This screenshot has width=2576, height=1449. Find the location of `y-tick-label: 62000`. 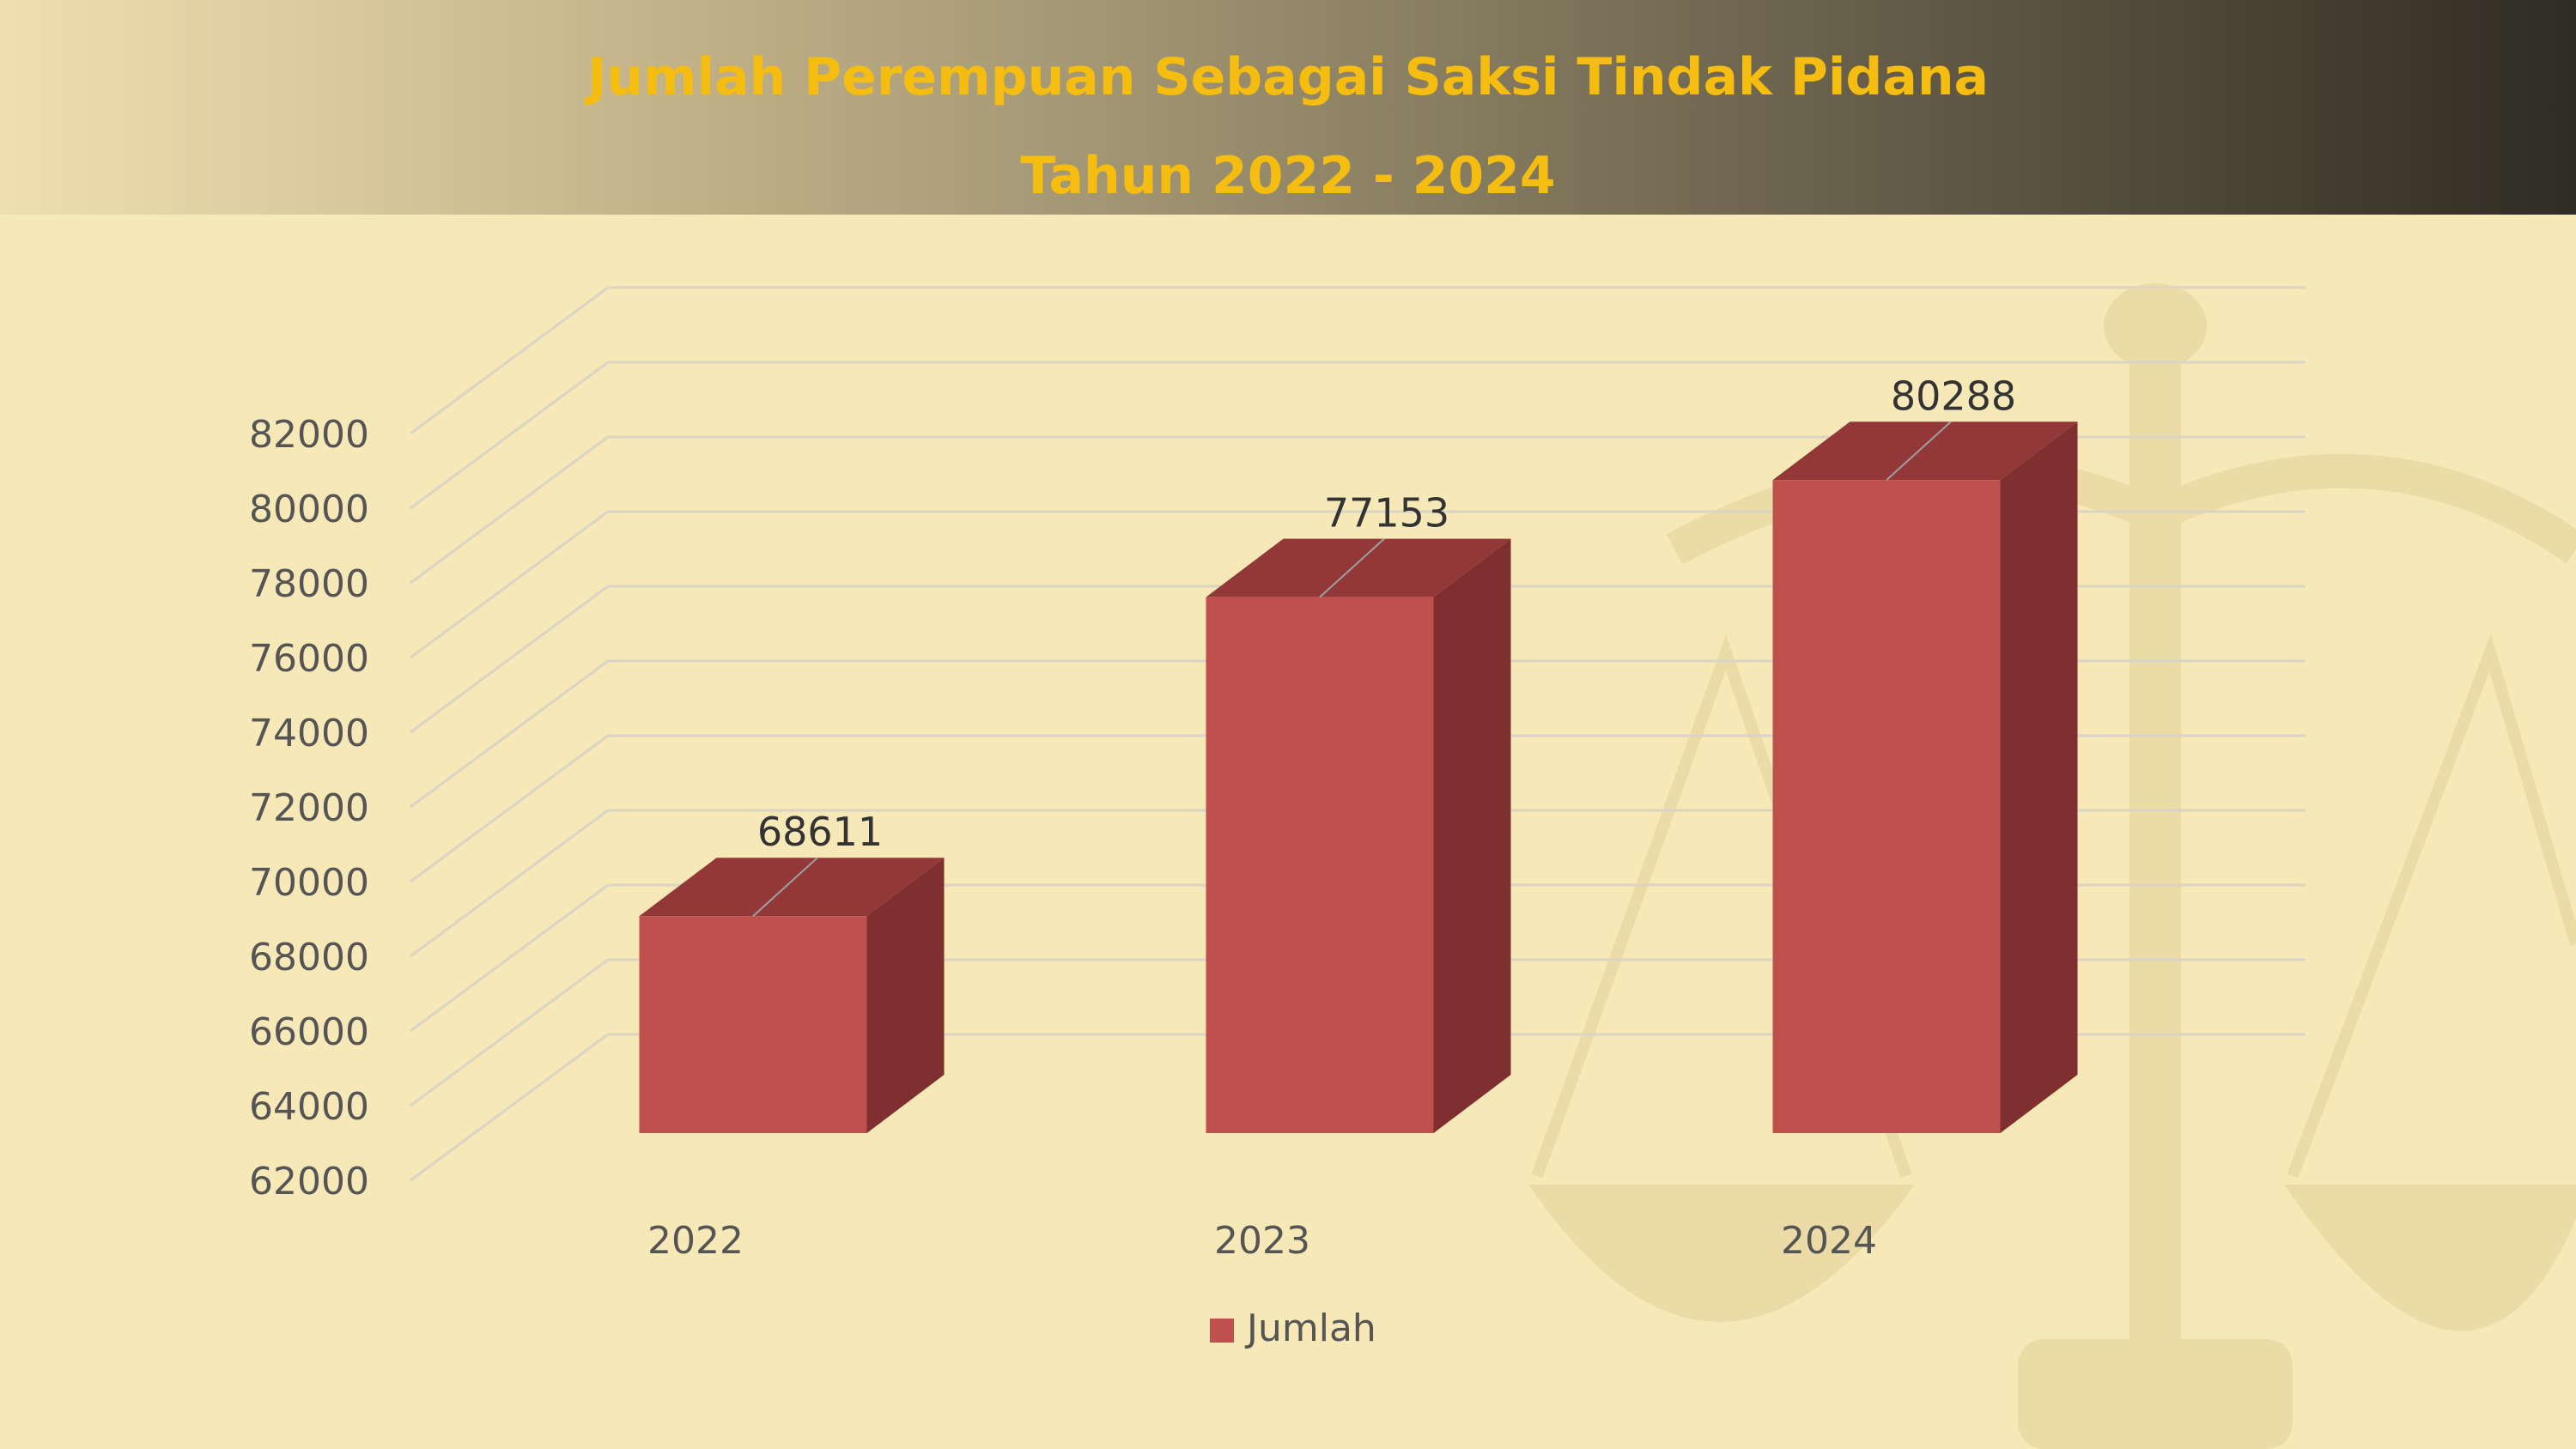

y-tick-label: 62000 is located at coordinates (309, 1181).